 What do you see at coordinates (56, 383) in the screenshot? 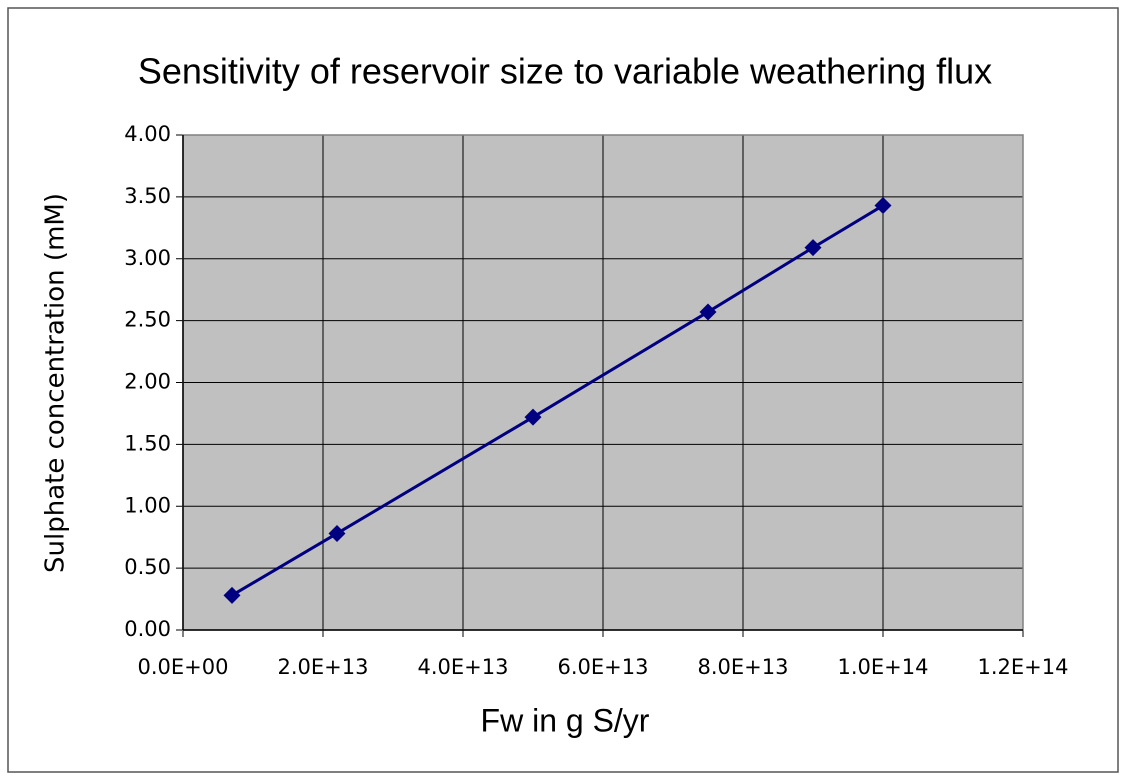
I see `y-axis-label: Sulphate concentration (mM)` at bounding box center [56, 383].